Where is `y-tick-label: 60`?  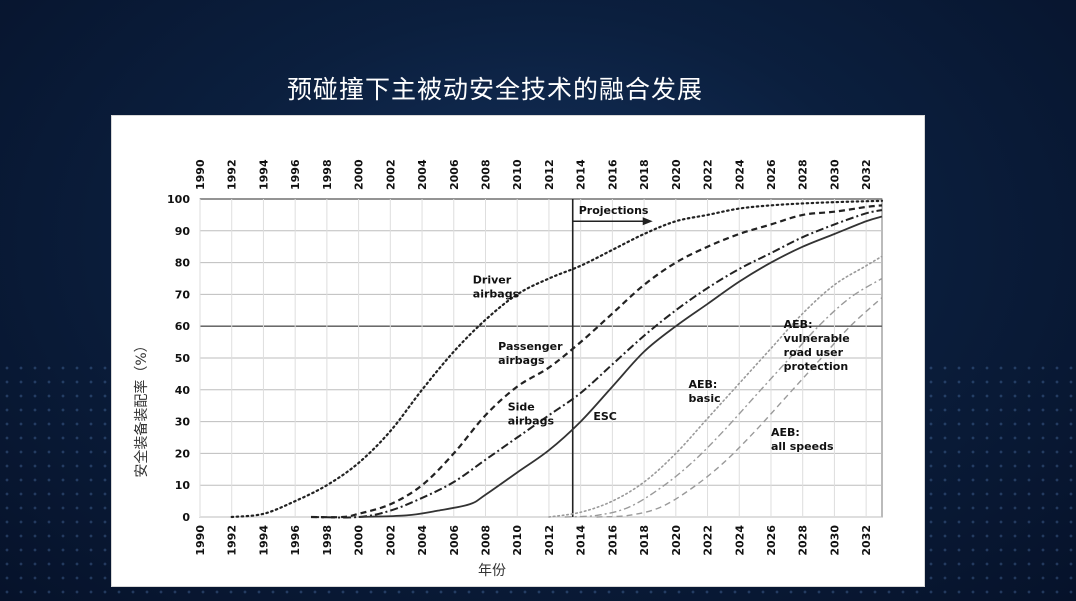 y-tick-label: 60 is located at coordinates (183, 326).